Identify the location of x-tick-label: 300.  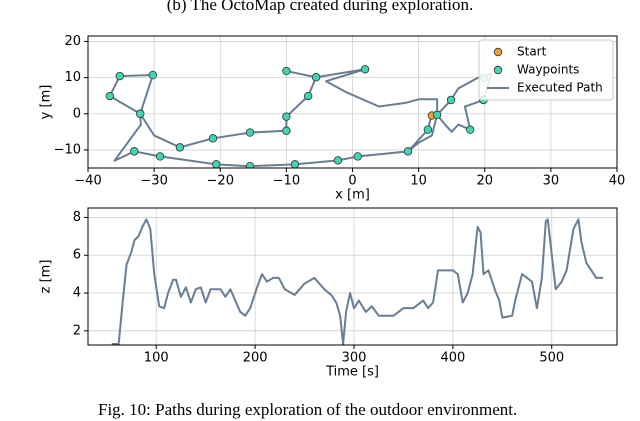
(354, 358).